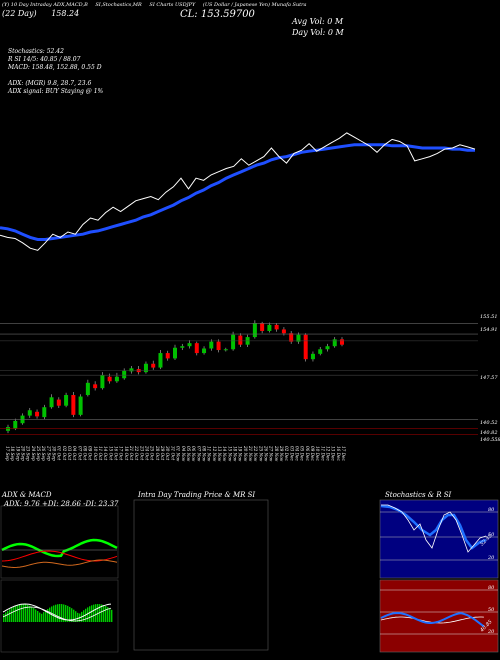  Describe the element at coordinates (490, 440) in the screenshot. I see `price-axis-label-5: 140.558` at that location.